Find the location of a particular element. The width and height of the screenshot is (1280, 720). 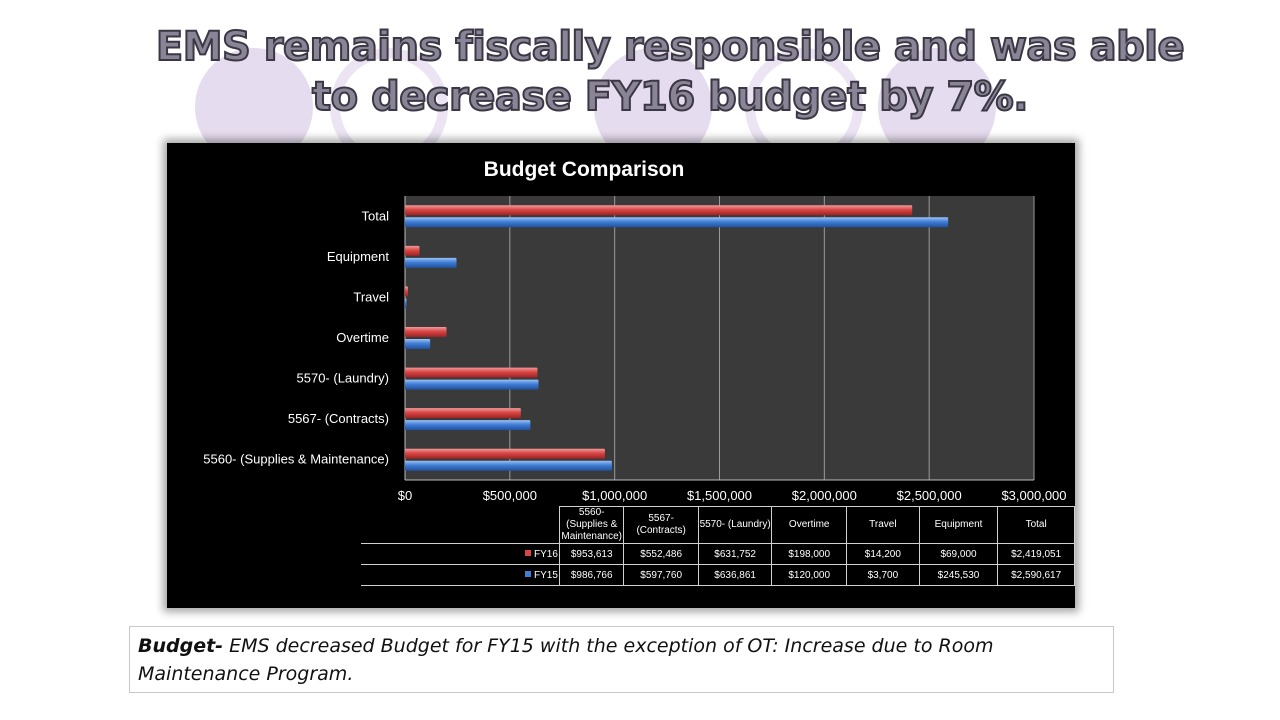

data-table-cell: $2,419,051 is located at coordinates (1036, 554).